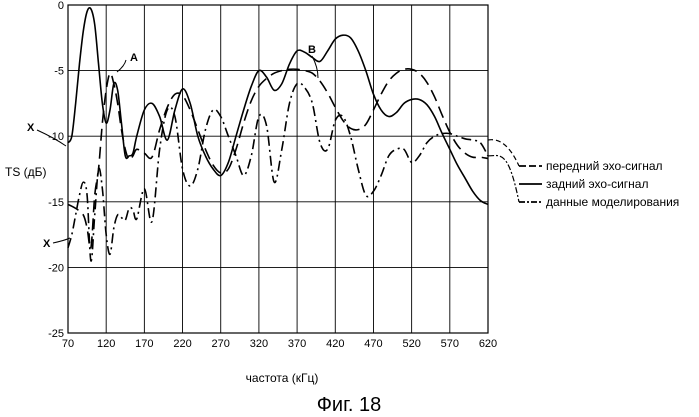 This screenshot has height=417, width=699. Describe the element at coordinates (335, 344) in the screenshot. I see `x-tick-label: 420` at that location.